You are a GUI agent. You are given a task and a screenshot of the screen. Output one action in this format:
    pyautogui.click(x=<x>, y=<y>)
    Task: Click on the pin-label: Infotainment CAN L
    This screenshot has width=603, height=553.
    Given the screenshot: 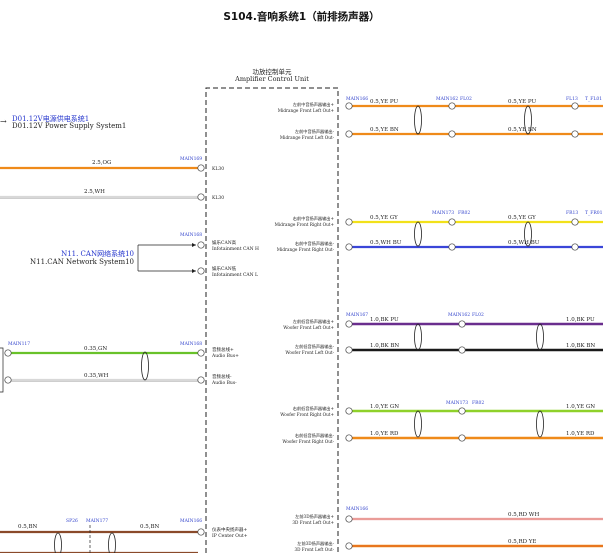 What is the action you would take?
    pyautogui.click(x=235, y=275)
    